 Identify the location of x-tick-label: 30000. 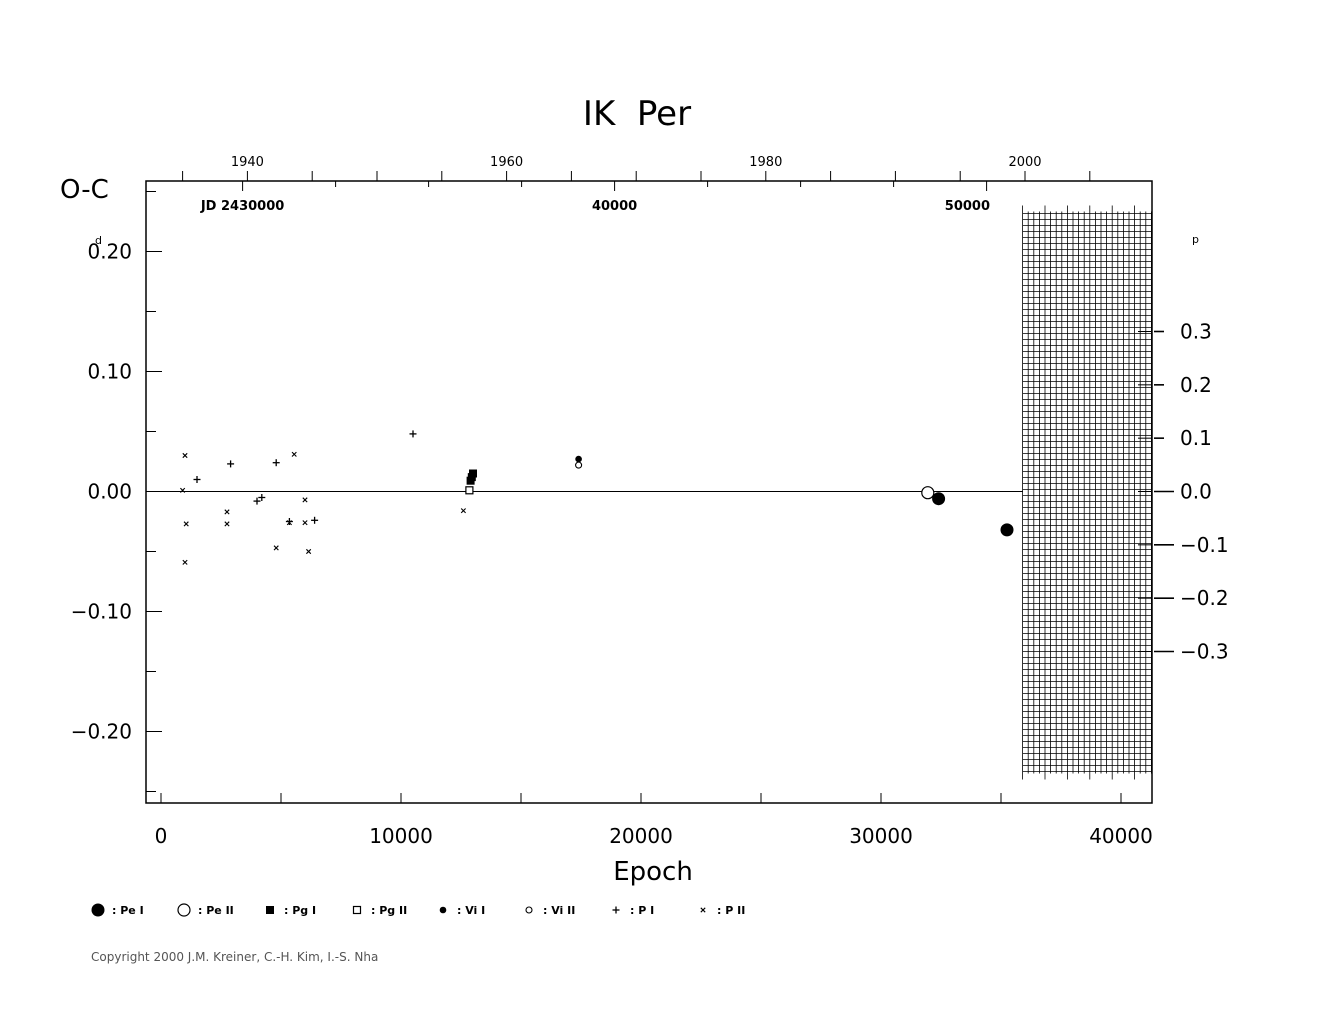
(881, 836).